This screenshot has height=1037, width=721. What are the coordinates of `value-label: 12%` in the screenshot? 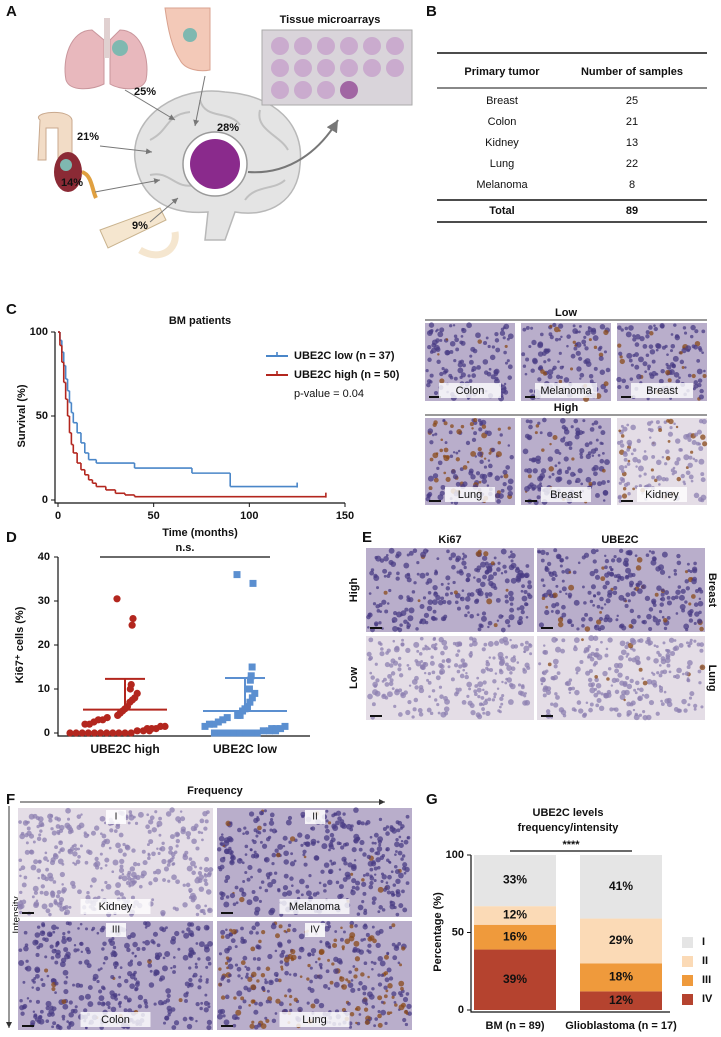 It's located at (515, 915).